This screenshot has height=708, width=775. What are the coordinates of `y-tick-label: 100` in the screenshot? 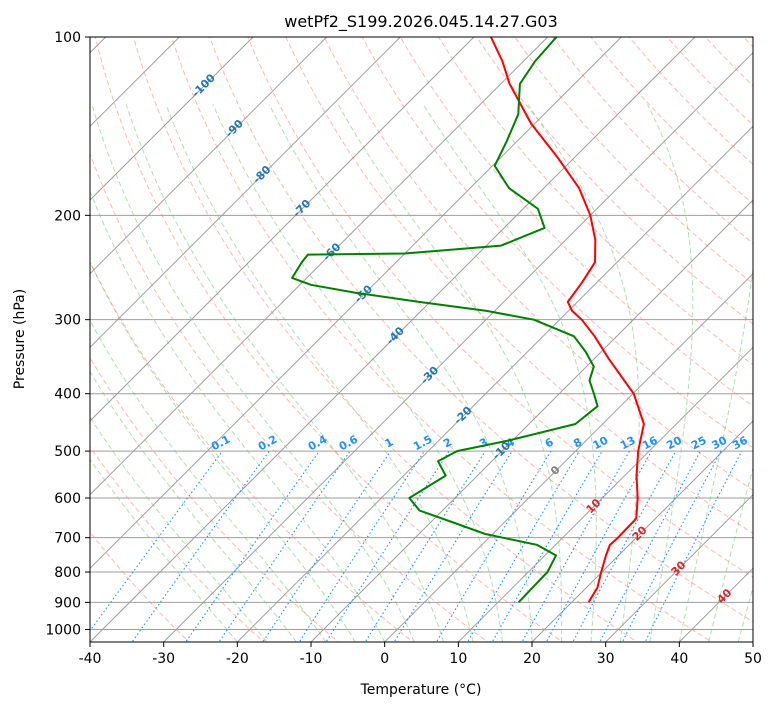 It's located at (67, 38).